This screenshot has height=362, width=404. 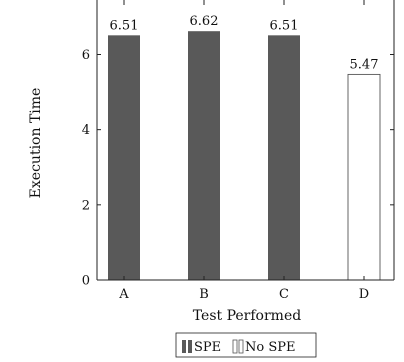 I want to click on legend: SPE No SPE, so click(x=246, y=345).